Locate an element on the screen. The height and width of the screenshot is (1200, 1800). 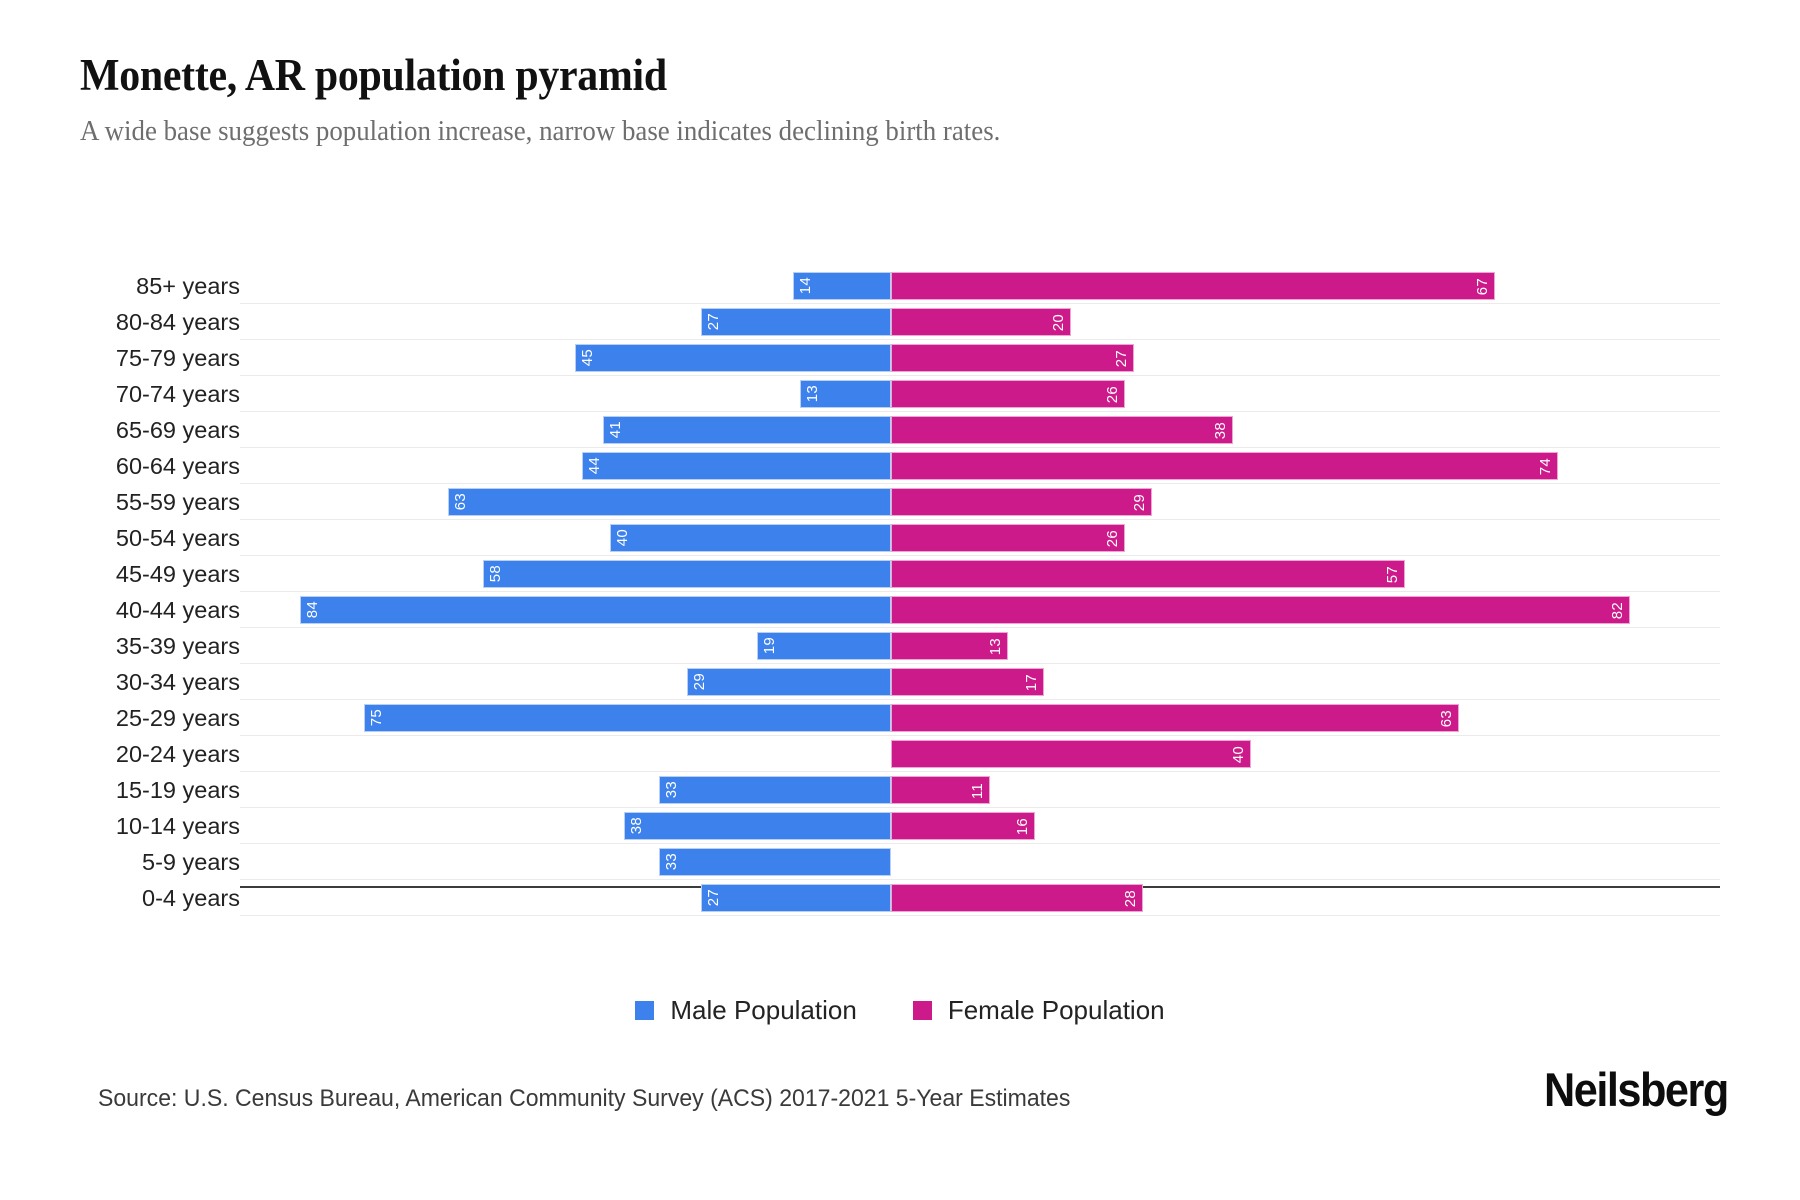
legend-item-male: Male Population is located at coordinates (746, 1010).